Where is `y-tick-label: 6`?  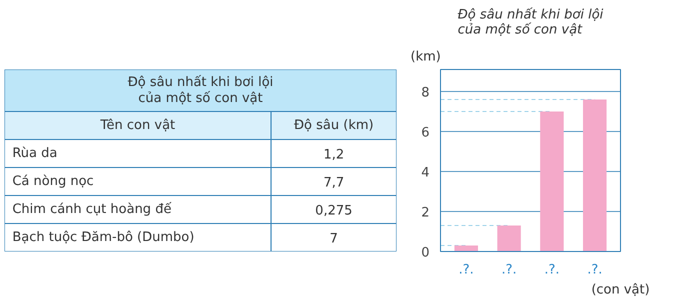 y-tick-label: 6 is located at coordinates (425, 133).